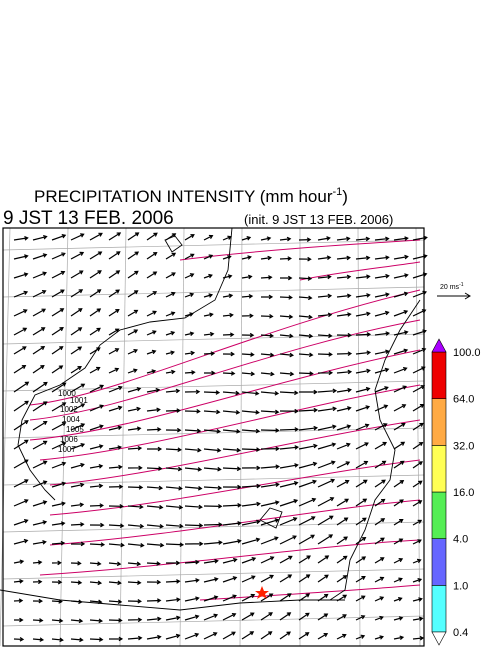 This screenshot has height=650, width=500. What do you see at coordinates (337, 192) in the screenshot?
I see `title-exponent: -1` at bounding box center [337, 192].